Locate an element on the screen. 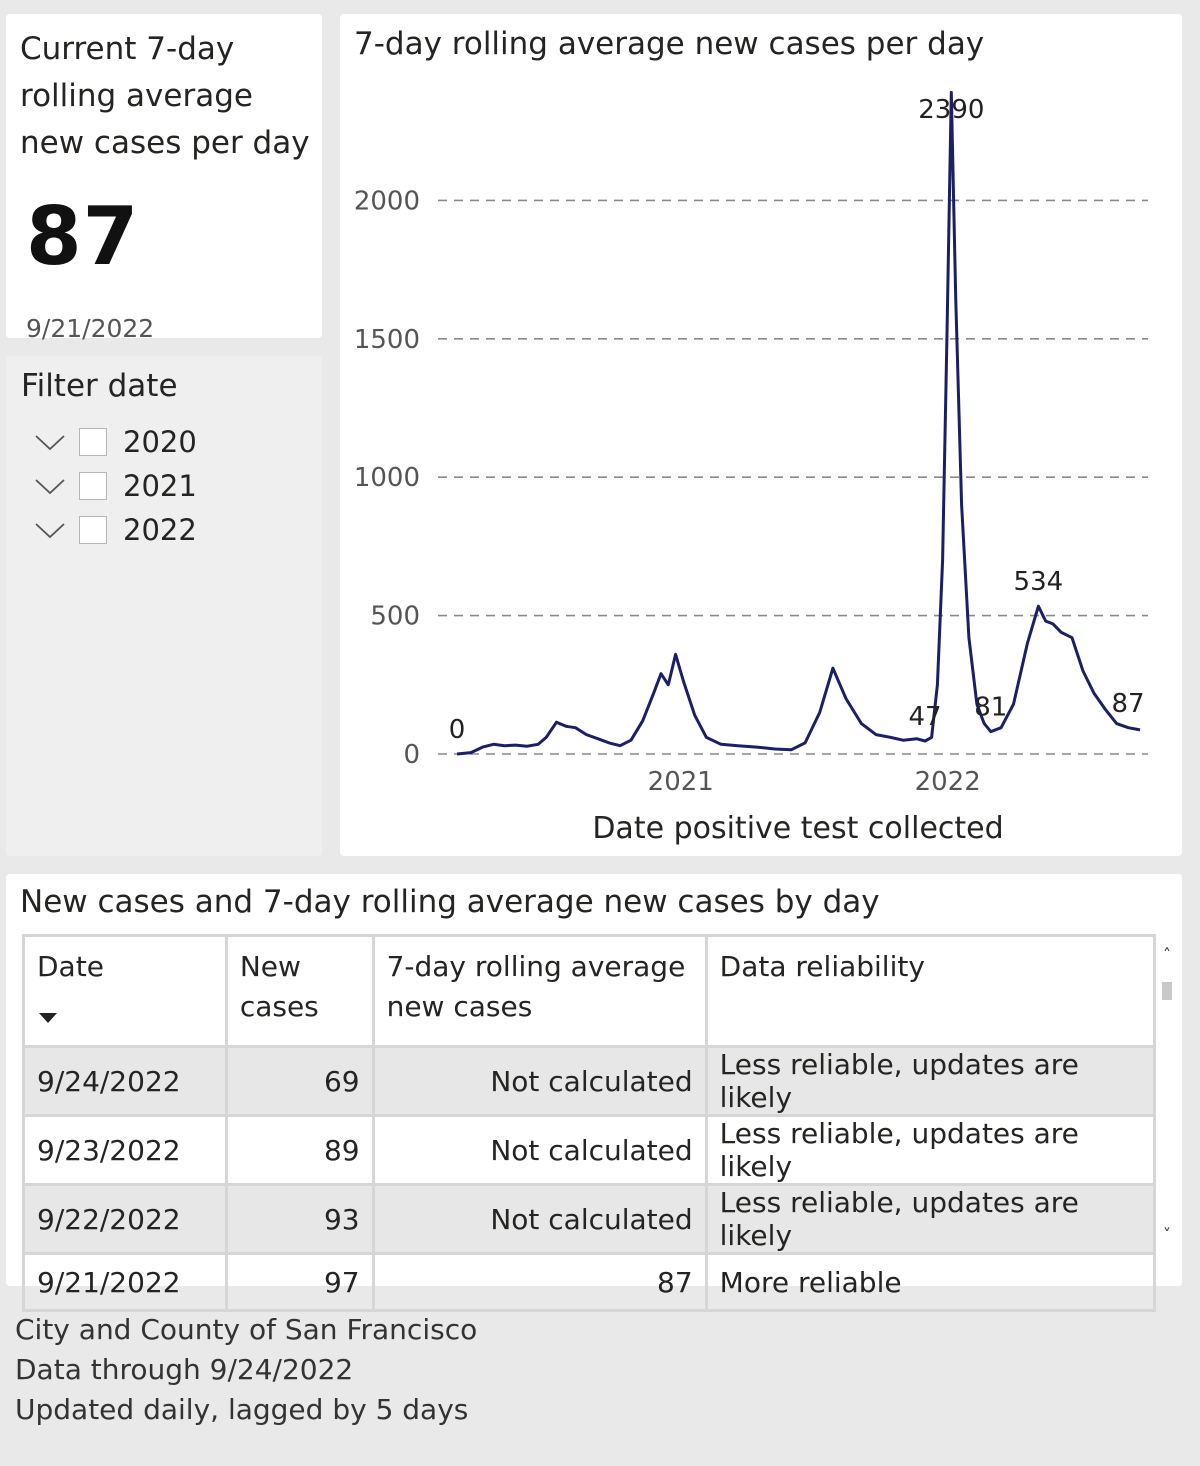  cell-date: 9/22/2022 is located at coordinates (125, 1219).